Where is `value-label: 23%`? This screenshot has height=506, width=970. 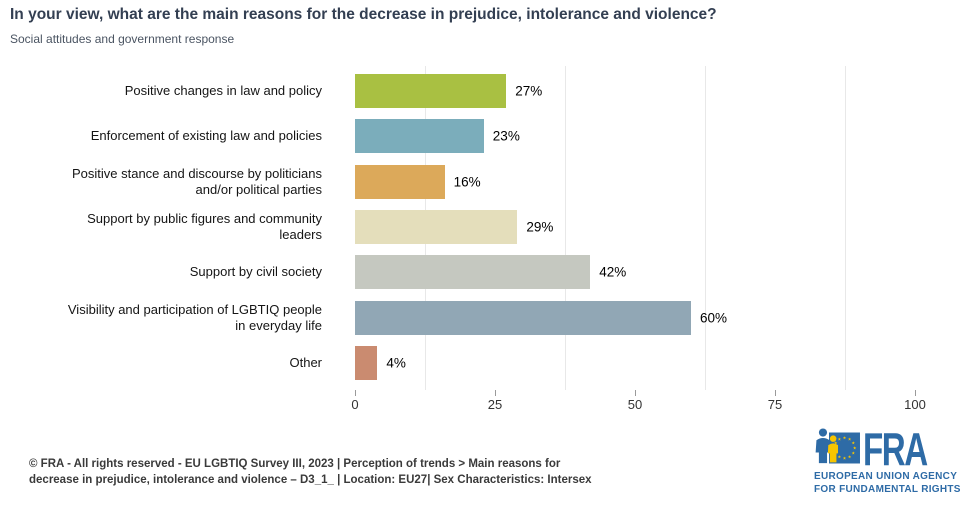
value-label: 23% is located at coordinates (506, 136).